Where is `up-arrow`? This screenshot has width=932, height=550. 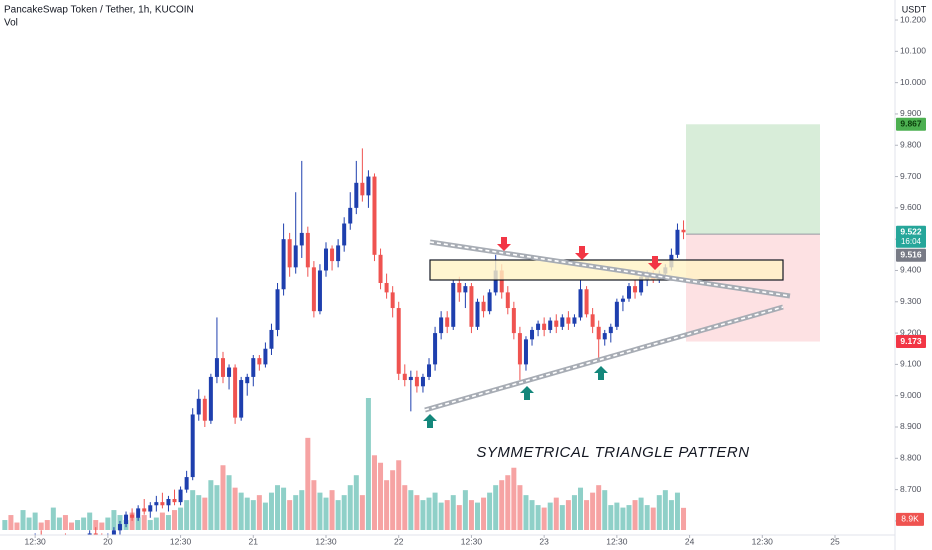 up-arrow is located at coordinates (527, 393).